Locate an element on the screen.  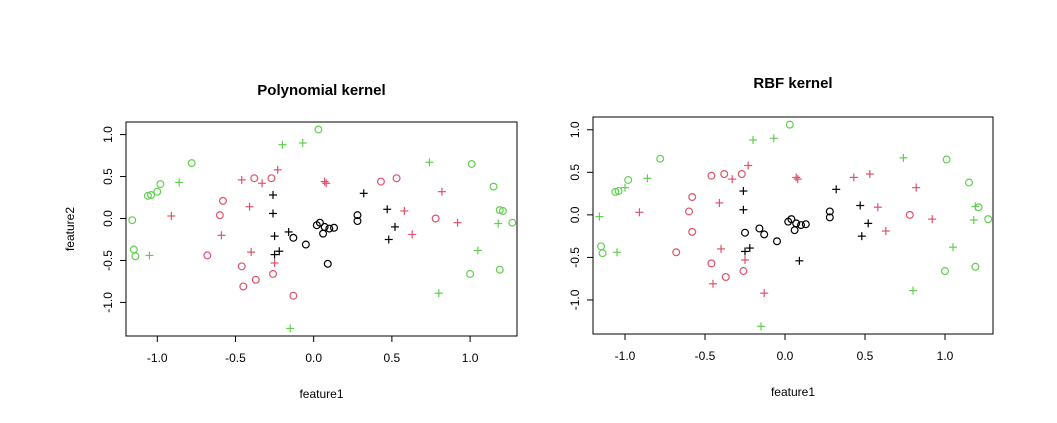
y-axis-label: feature2 is located at coordinates (70, 229).